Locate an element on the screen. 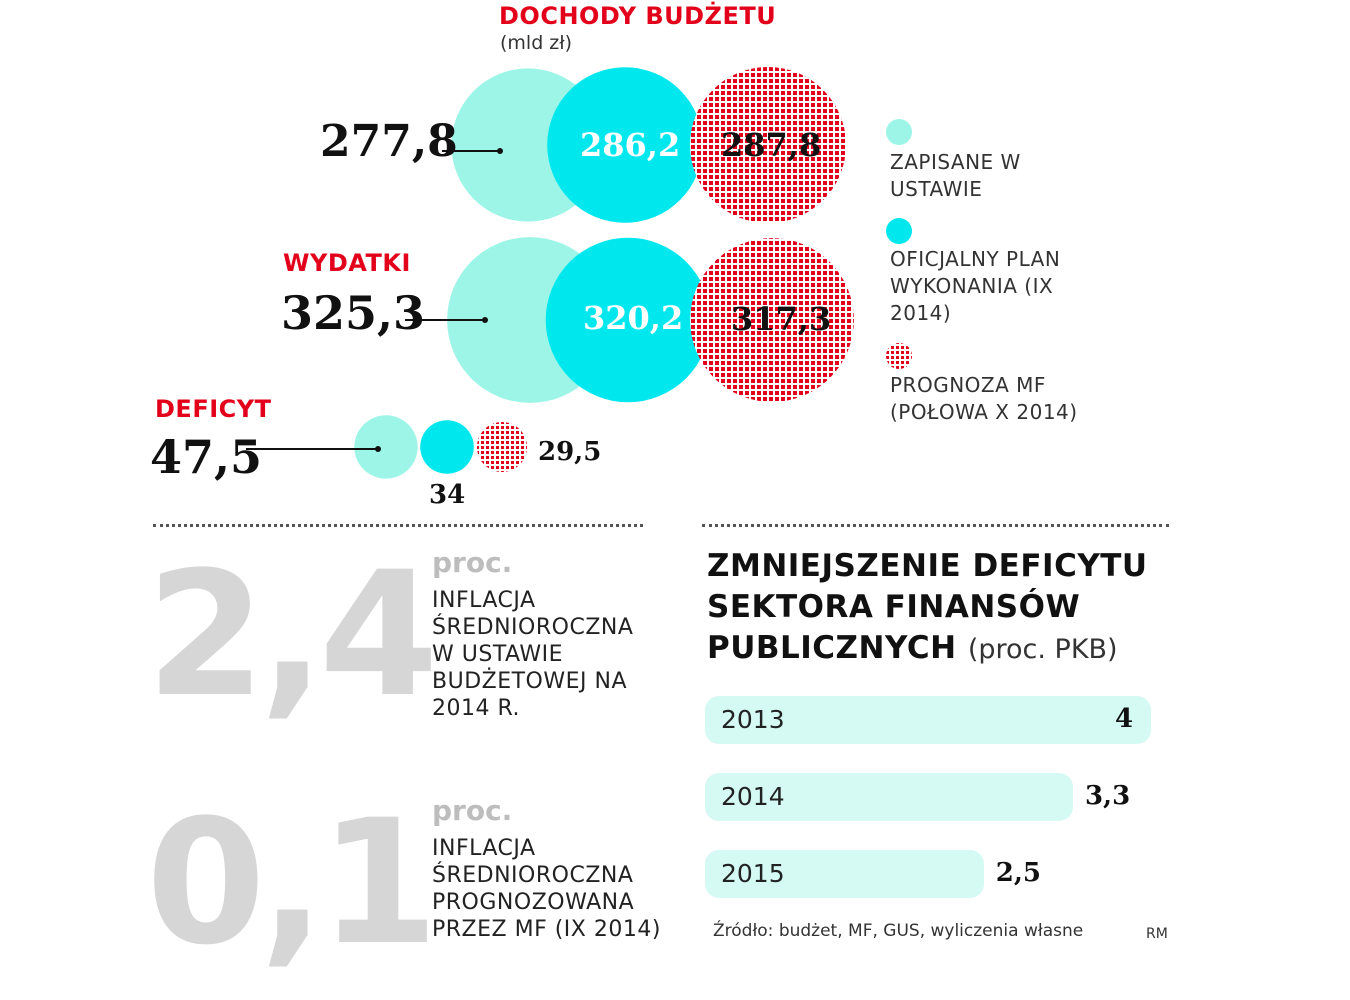 The image size is (1350, 1000). bar-value-2015: 2,5 is located at coordinates (1018, 873).